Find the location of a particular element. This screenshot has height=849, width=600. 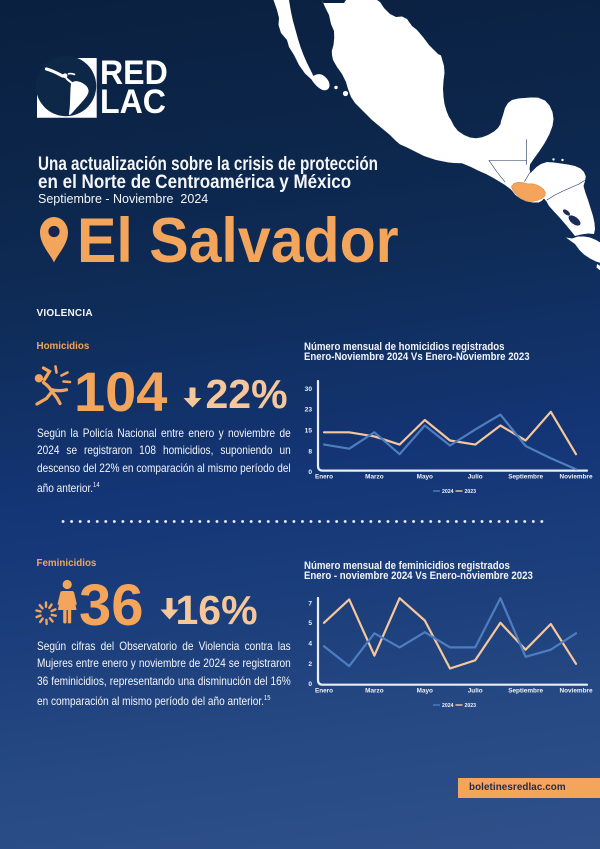

svg-text: 15 is located at coordinates (309, 431).